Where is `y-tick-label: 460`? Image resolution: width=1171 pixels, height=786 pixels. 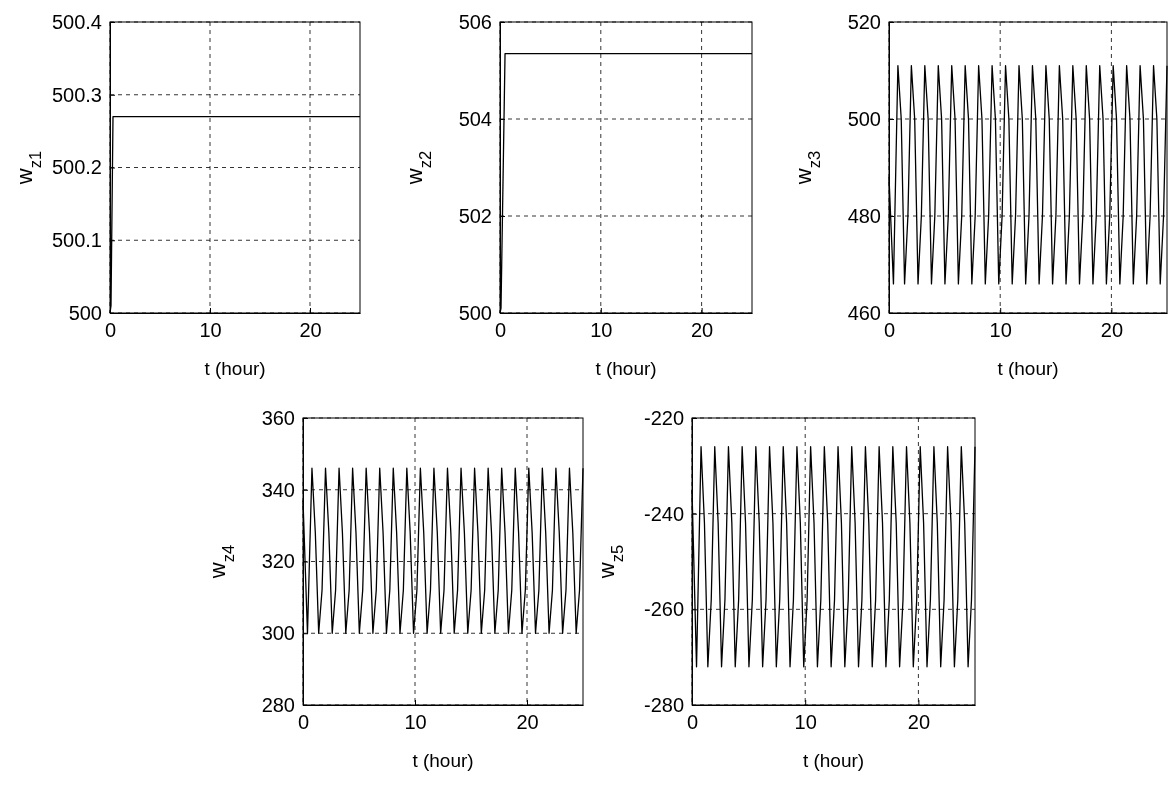 y-tick-label: 460 is located at coordinates (864, 312).